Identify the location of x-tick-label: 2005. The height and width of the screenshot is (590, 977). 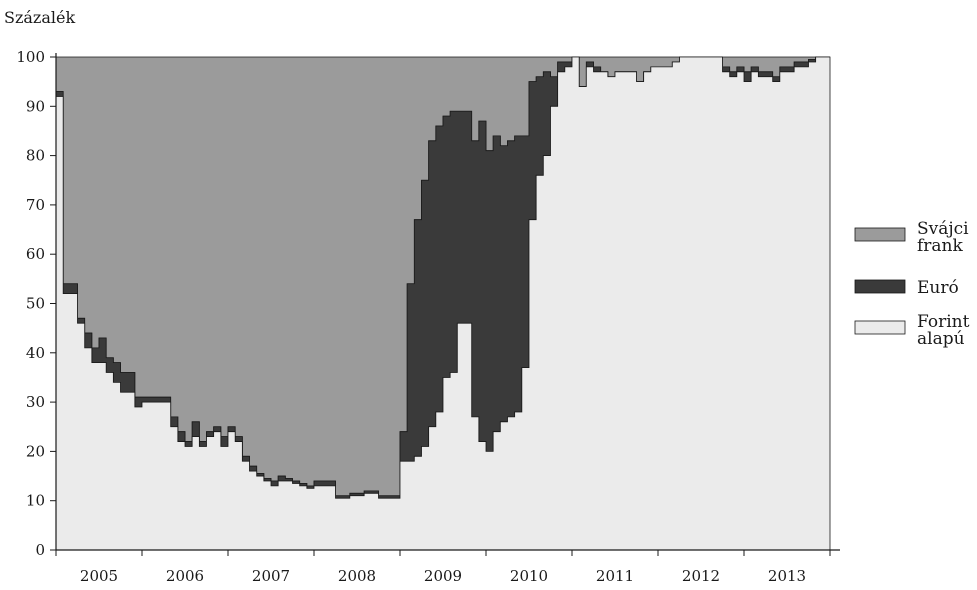
(99, 576).